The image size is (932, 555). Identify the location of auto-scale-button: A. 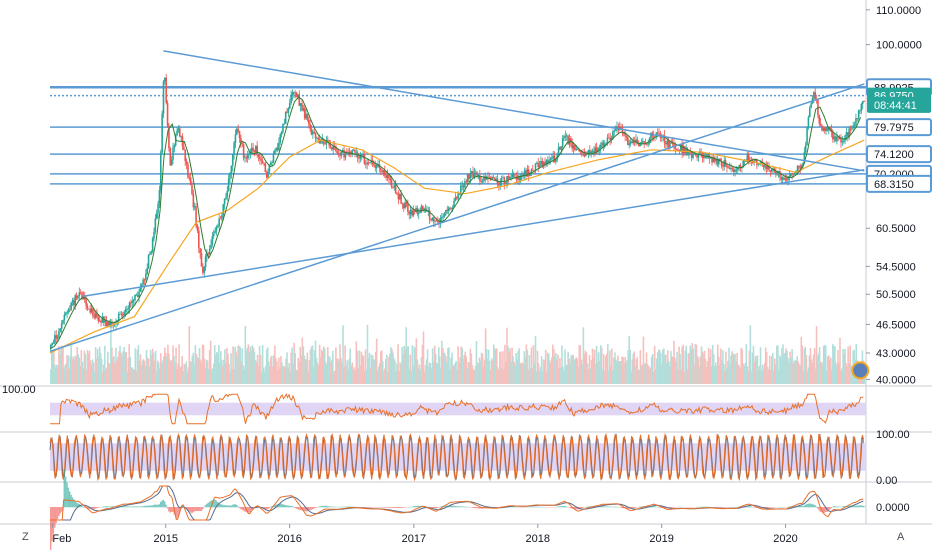
(900, 537).